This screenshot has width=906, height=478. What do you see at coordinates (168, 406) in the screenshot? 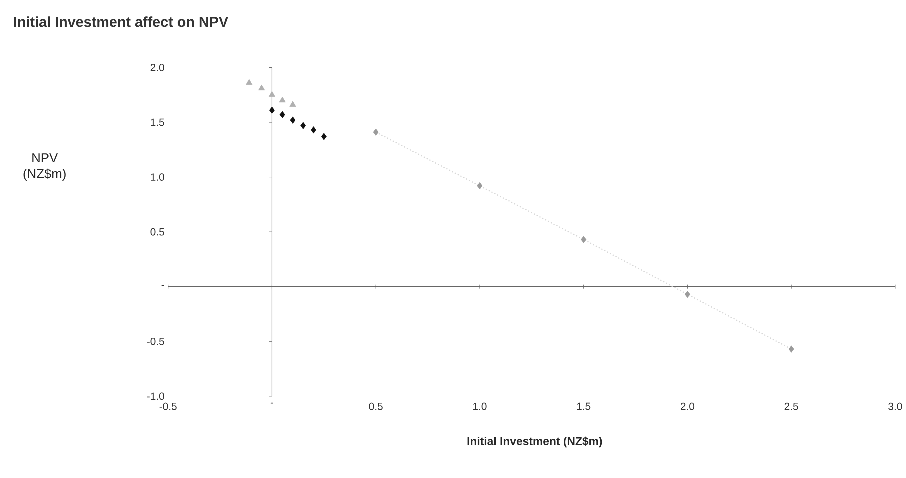
I see `x-tick-label: -0.5` at bounding box center [168, 406].